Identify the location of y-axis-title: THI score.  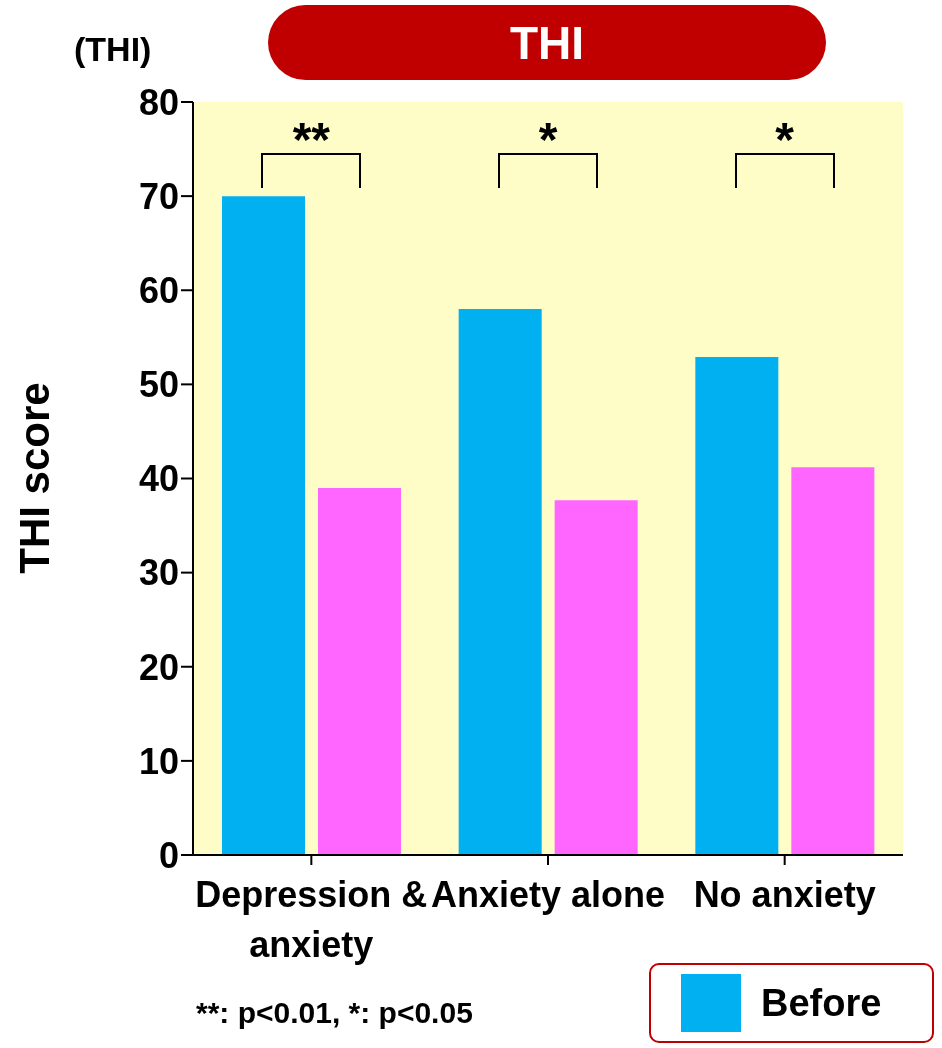
(34, 478).